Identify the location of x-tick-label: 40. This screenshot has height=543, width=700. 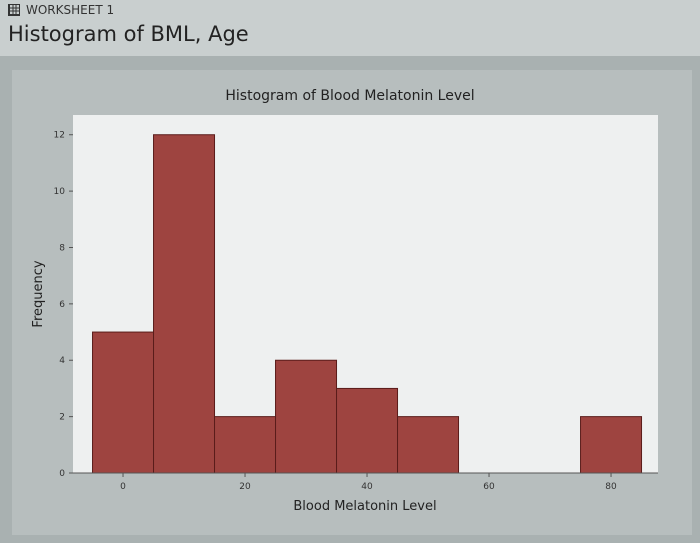
(367, 487).